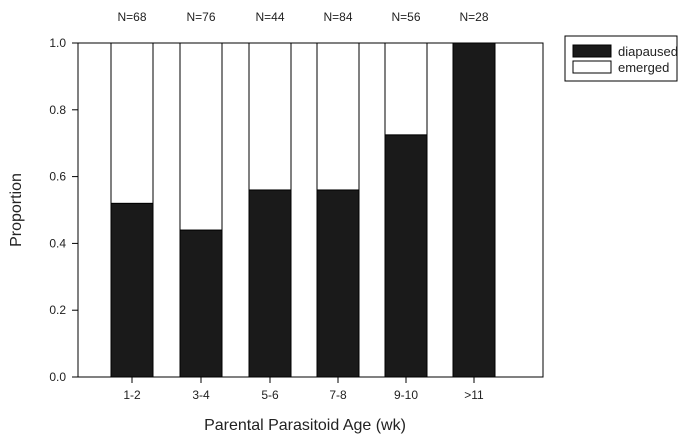  Describe the element at coordinates (592, 51) in the screenshot. I see `legend-swatch-diapaused` at that location.